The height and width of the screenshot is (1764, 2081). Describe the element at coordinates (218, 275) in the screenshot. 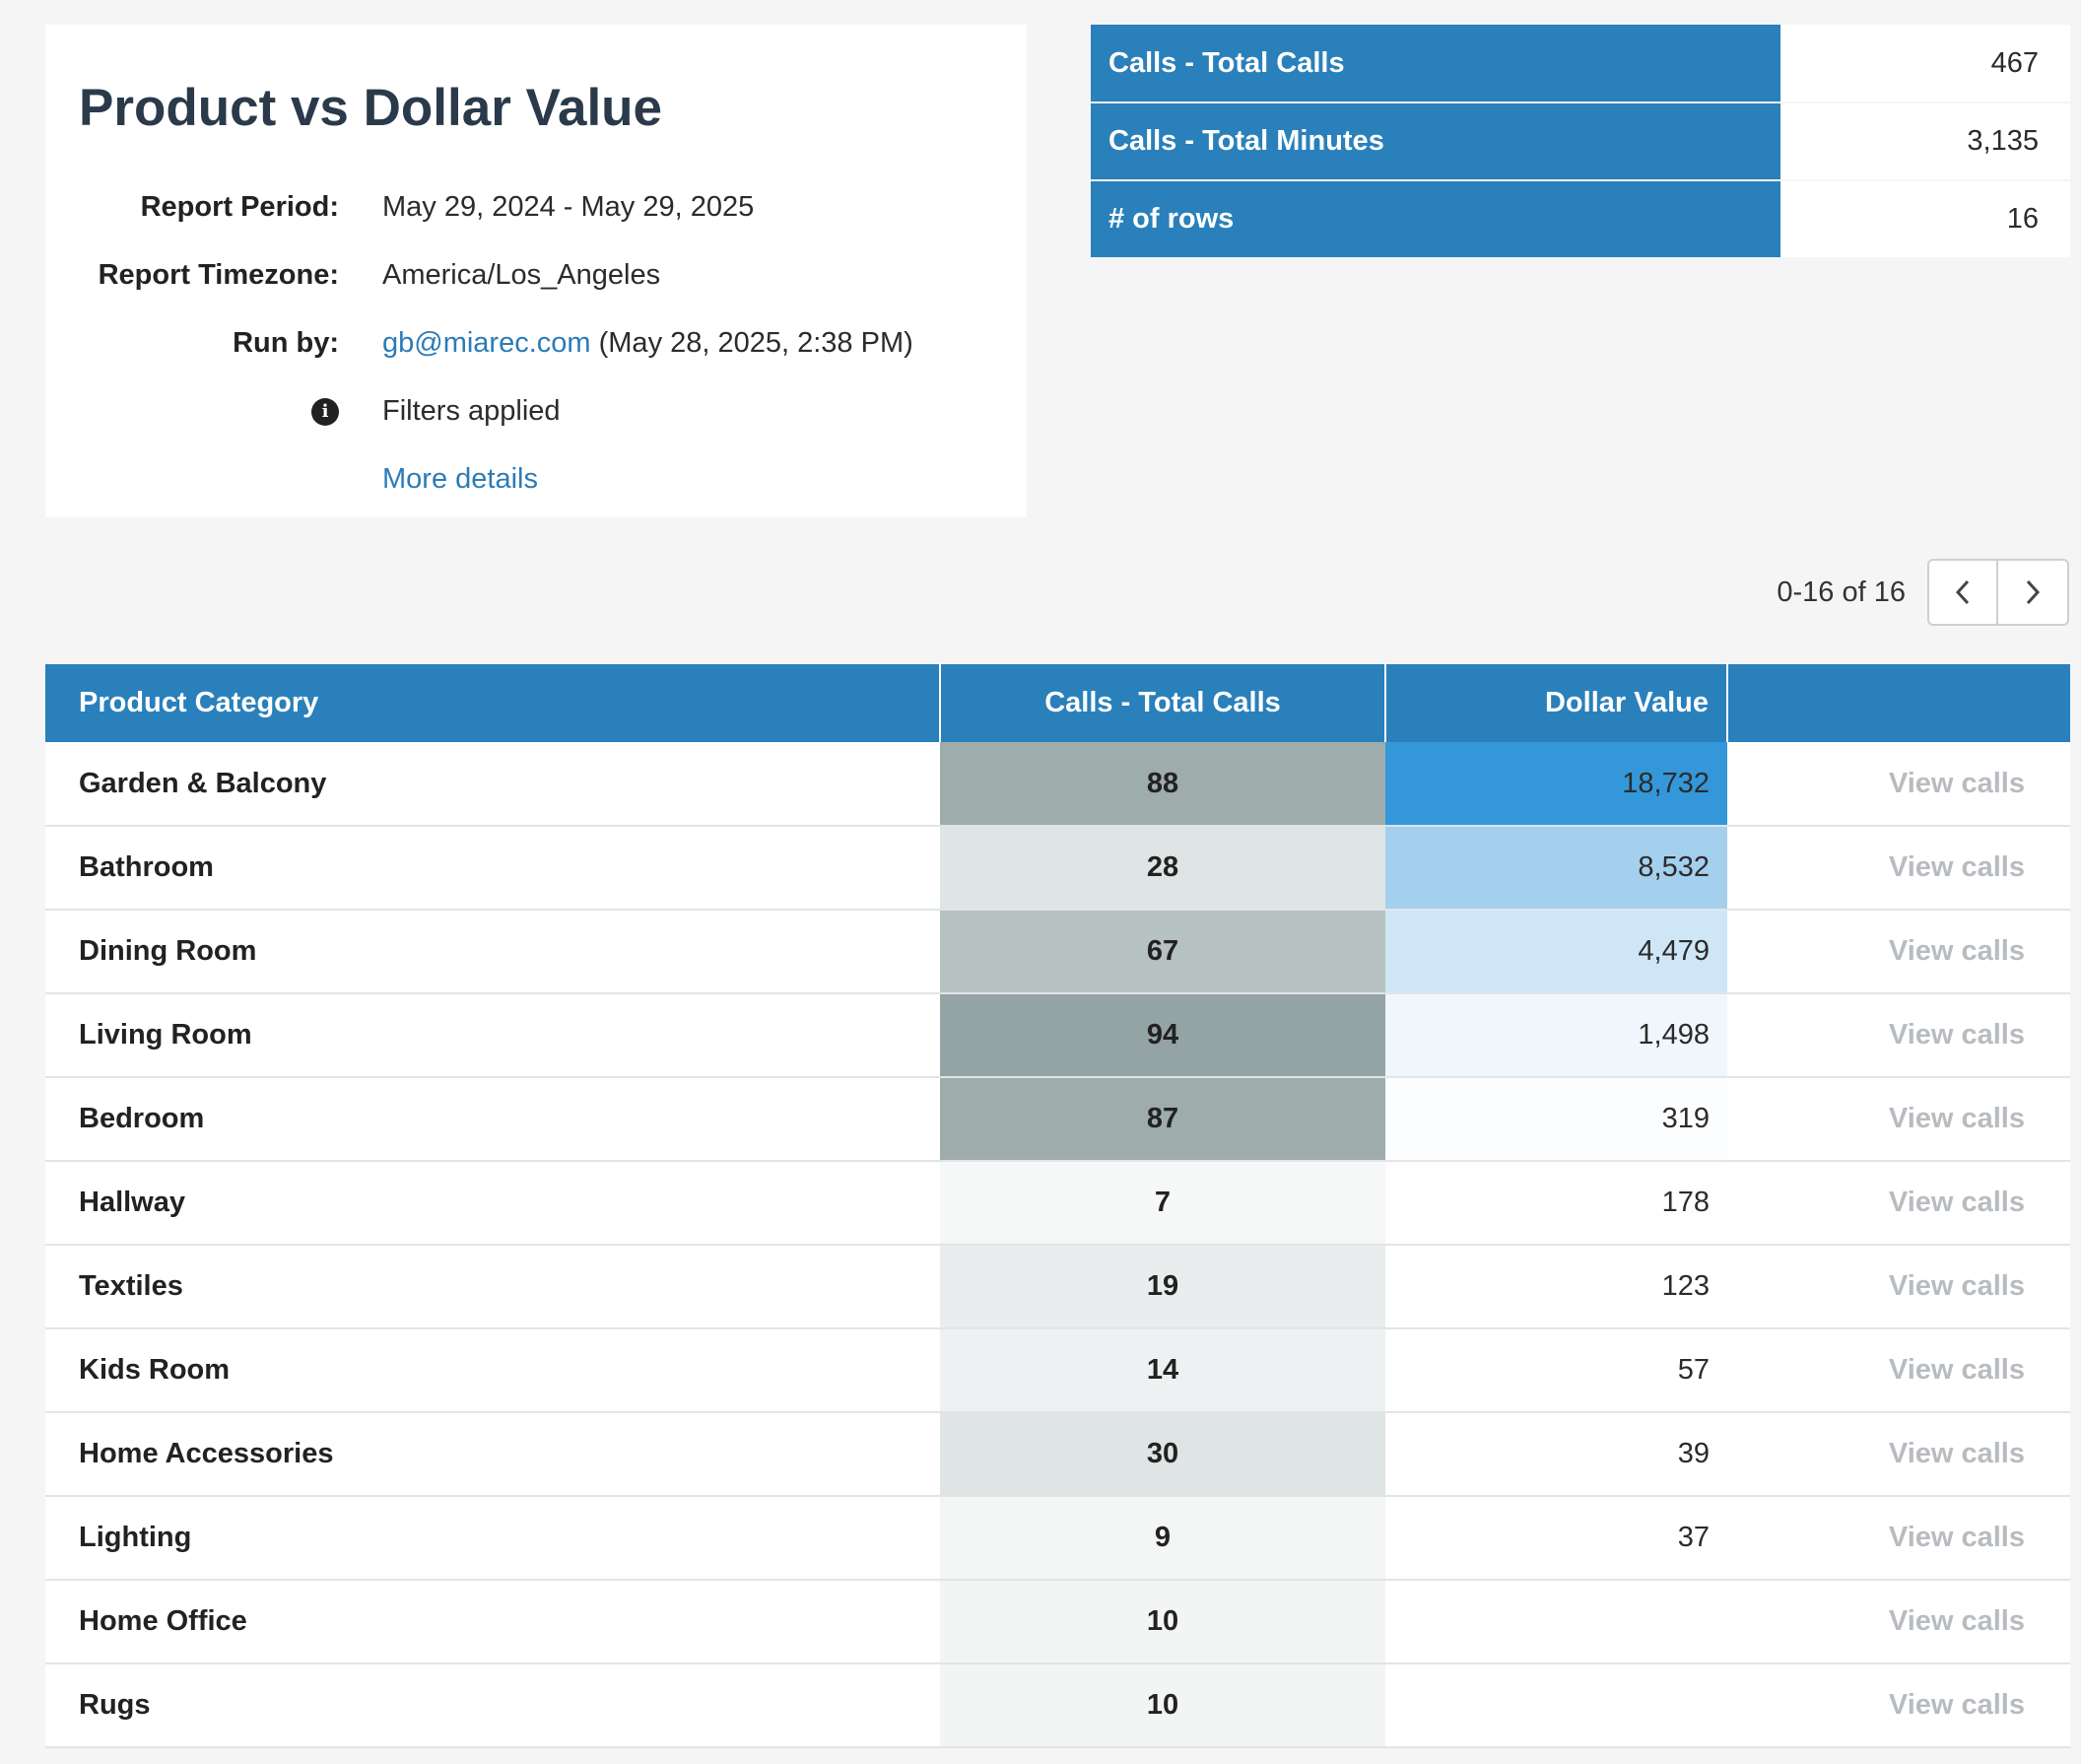

I see `report-timezone-label: Report Timezone:` at that location.